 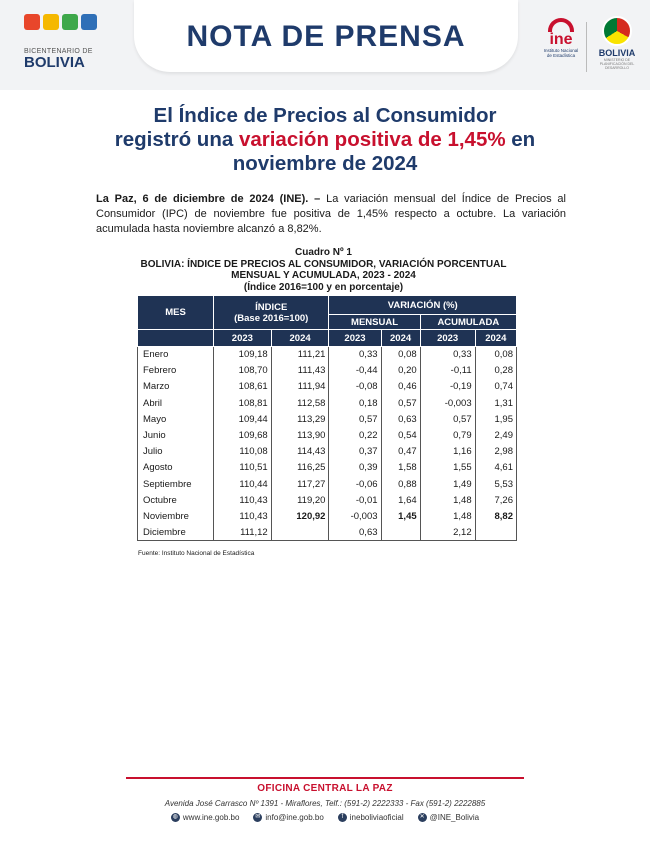 I want to click on table-row: Junio 109,68 113,90 0,22 0,54 0,79 2,49, so click(x=327, y=435).